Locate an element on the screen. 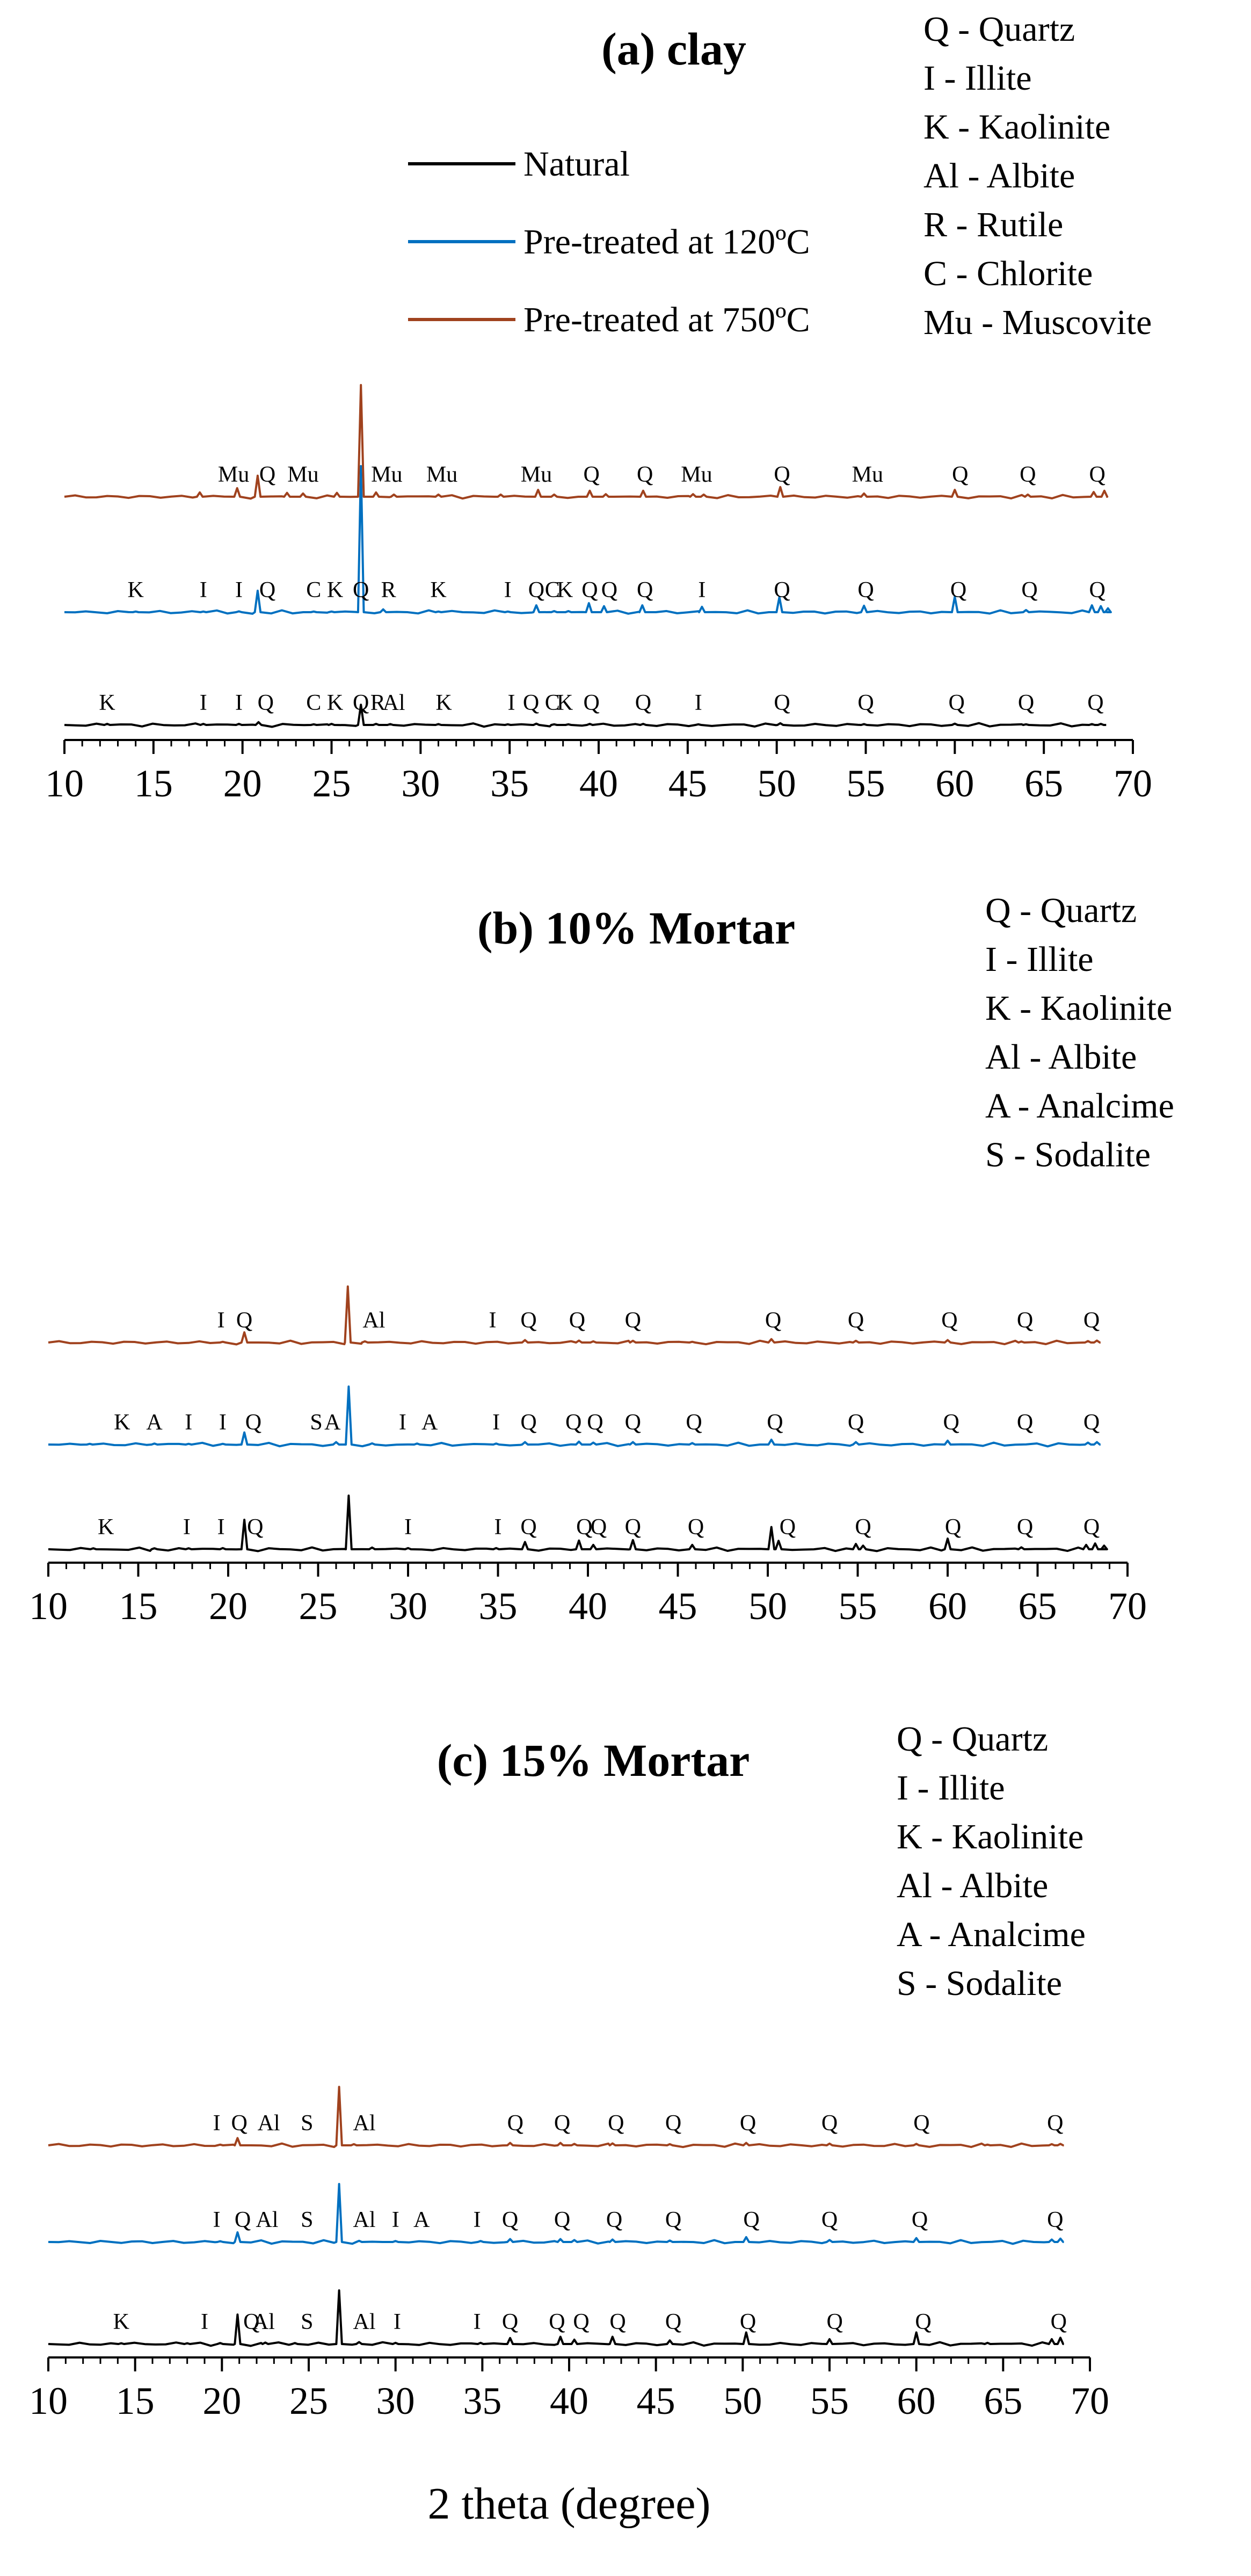  x-tick-label: 50 is located at coordinates (767, 1606).